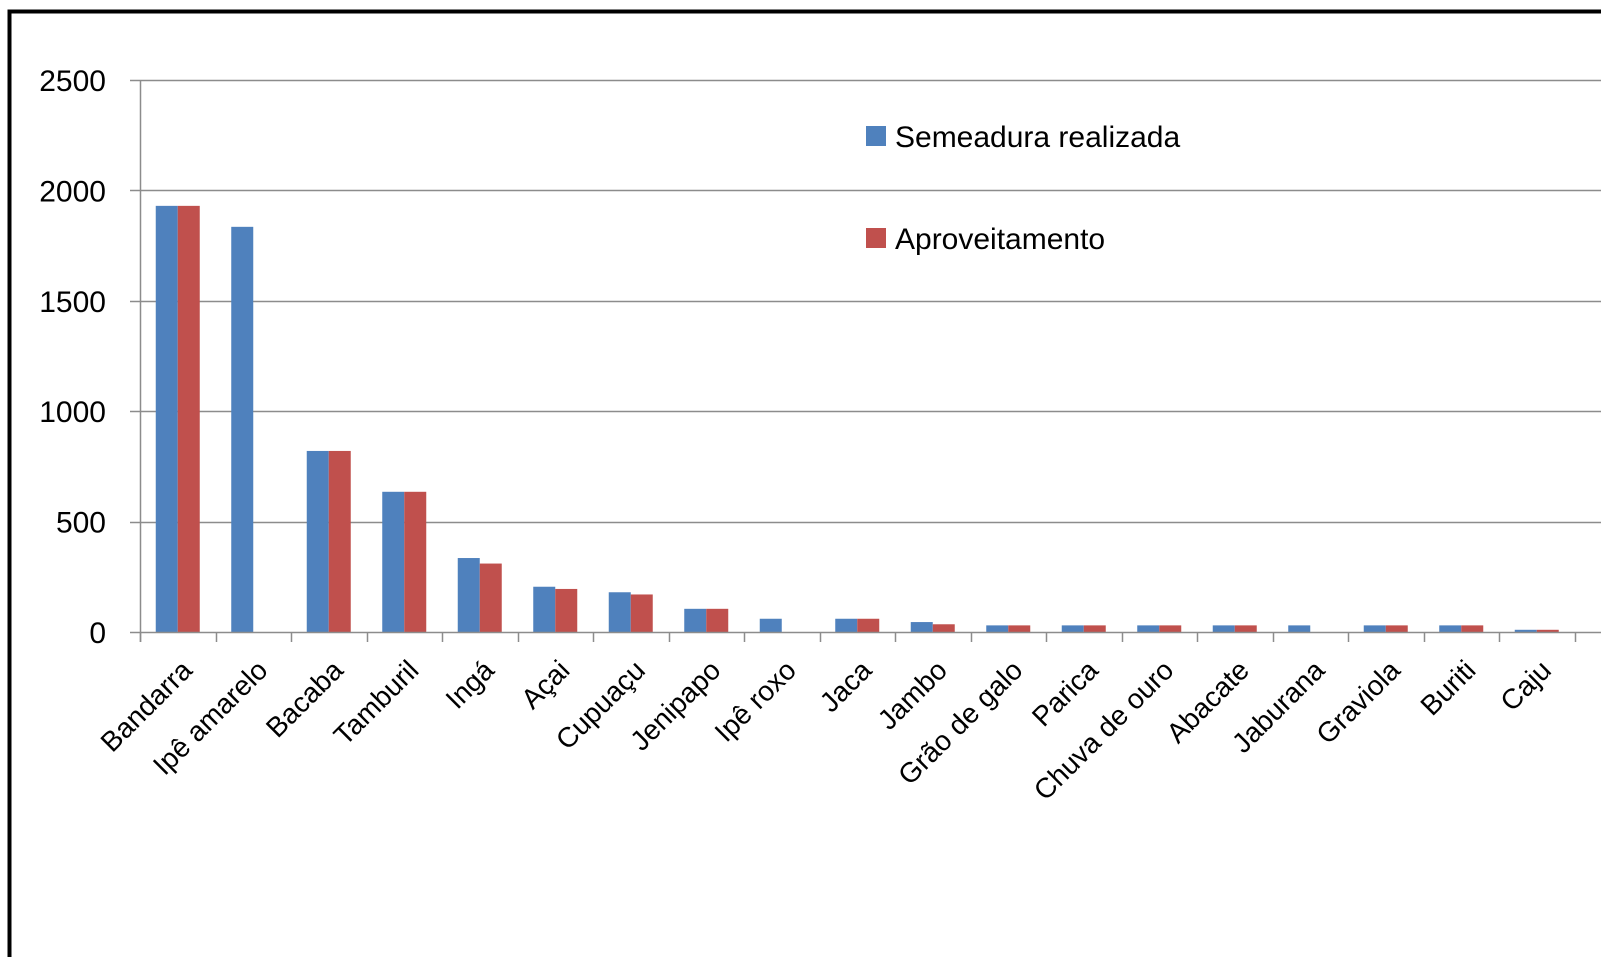 The height and width of the screenshot is (962, 1601). Describe the element at coordinates (1037, 137) in the screenshot. I see `legend-label: Semeadura realizada` at that location.